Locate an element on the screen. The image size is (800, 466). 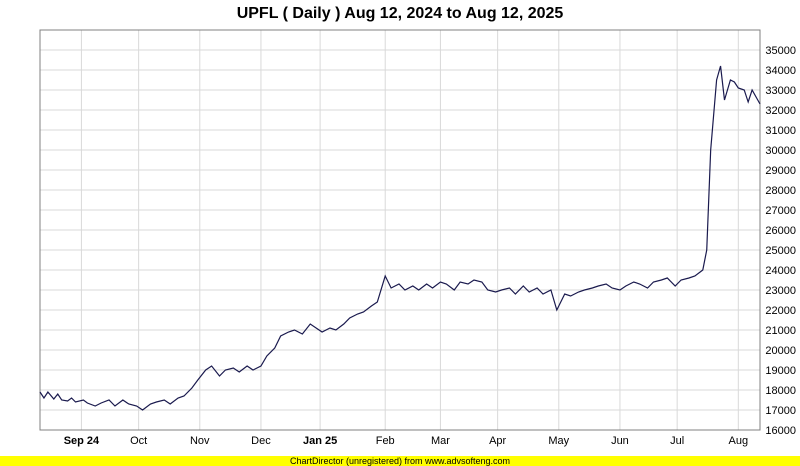
y-tick-label: 17000 is located at coordinates (780, 411).